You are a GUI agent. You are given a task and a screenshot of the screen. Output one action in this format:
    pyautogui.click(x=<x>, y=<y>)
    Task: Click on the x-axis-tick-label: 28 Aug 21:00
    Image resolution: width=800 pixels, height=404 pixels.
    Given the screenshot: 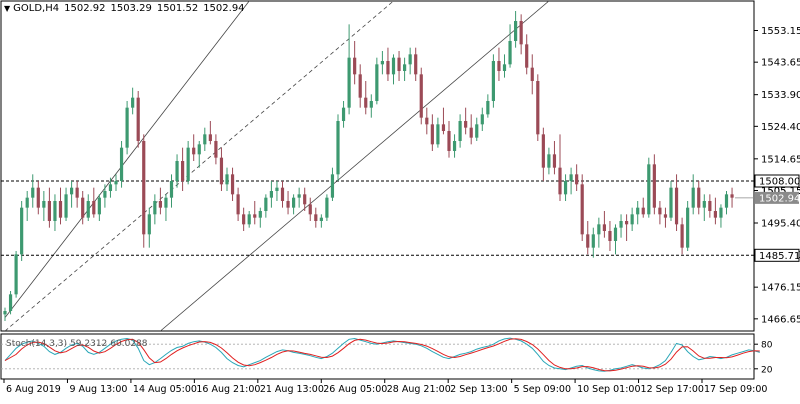 What is the action you would take?
    pyautogui.click(x=419, y=389)
    